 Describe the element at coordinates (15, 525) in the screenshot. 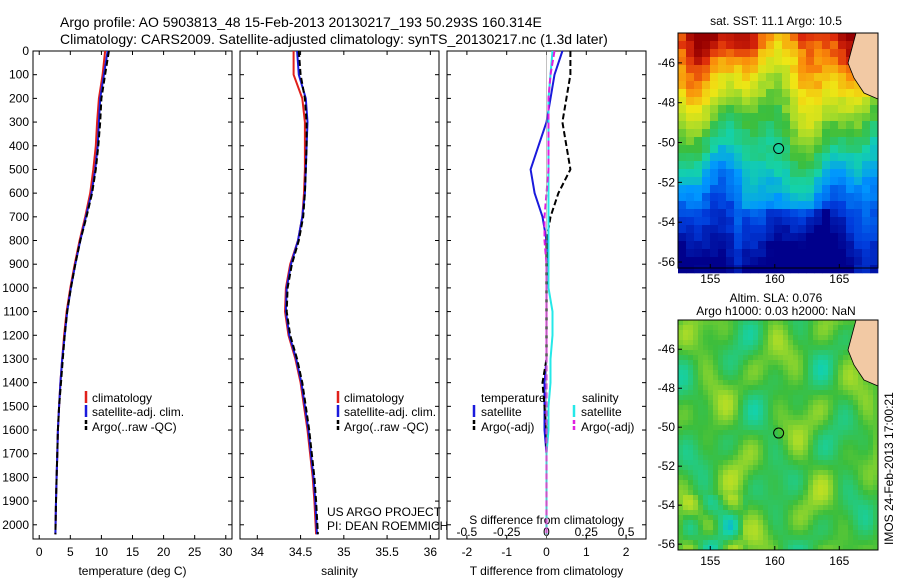

I see `depth-tick-label: 2000` at that location.